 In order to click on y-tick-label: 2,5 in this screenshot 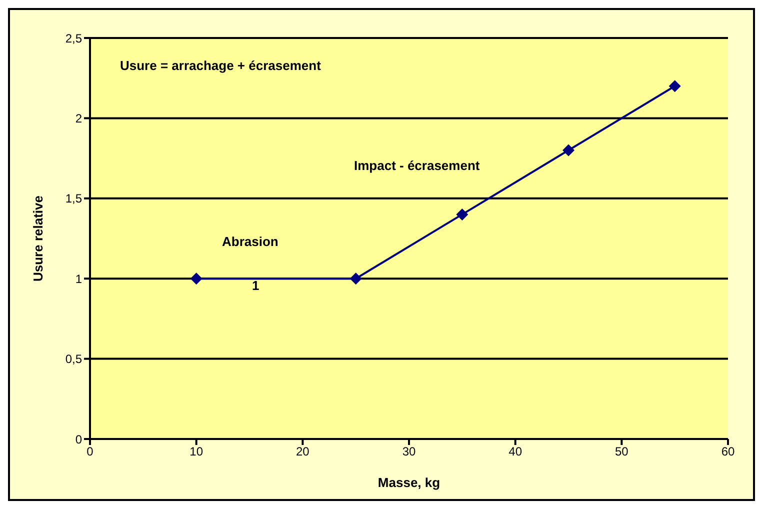, I will do `click(73, 38)`.